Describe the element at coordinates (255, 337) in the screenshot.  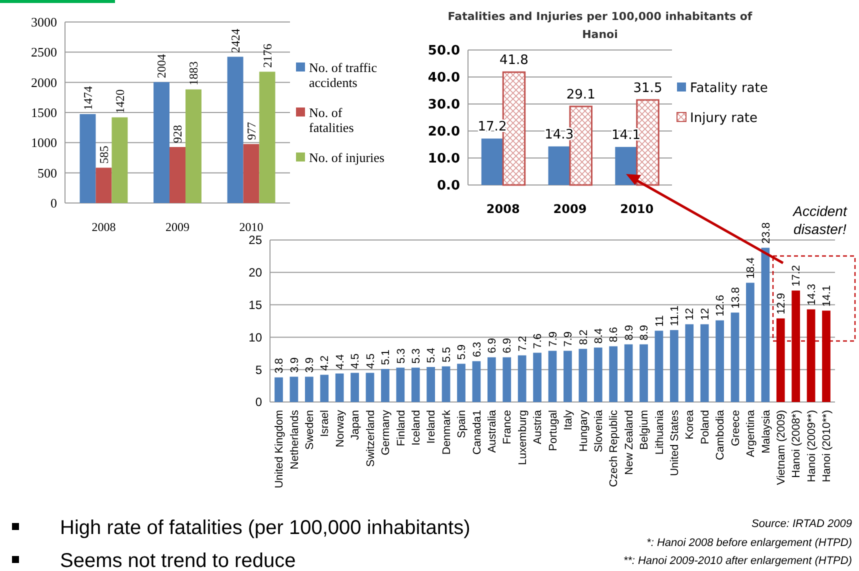
I see `y-tick-label: 10` at that location.